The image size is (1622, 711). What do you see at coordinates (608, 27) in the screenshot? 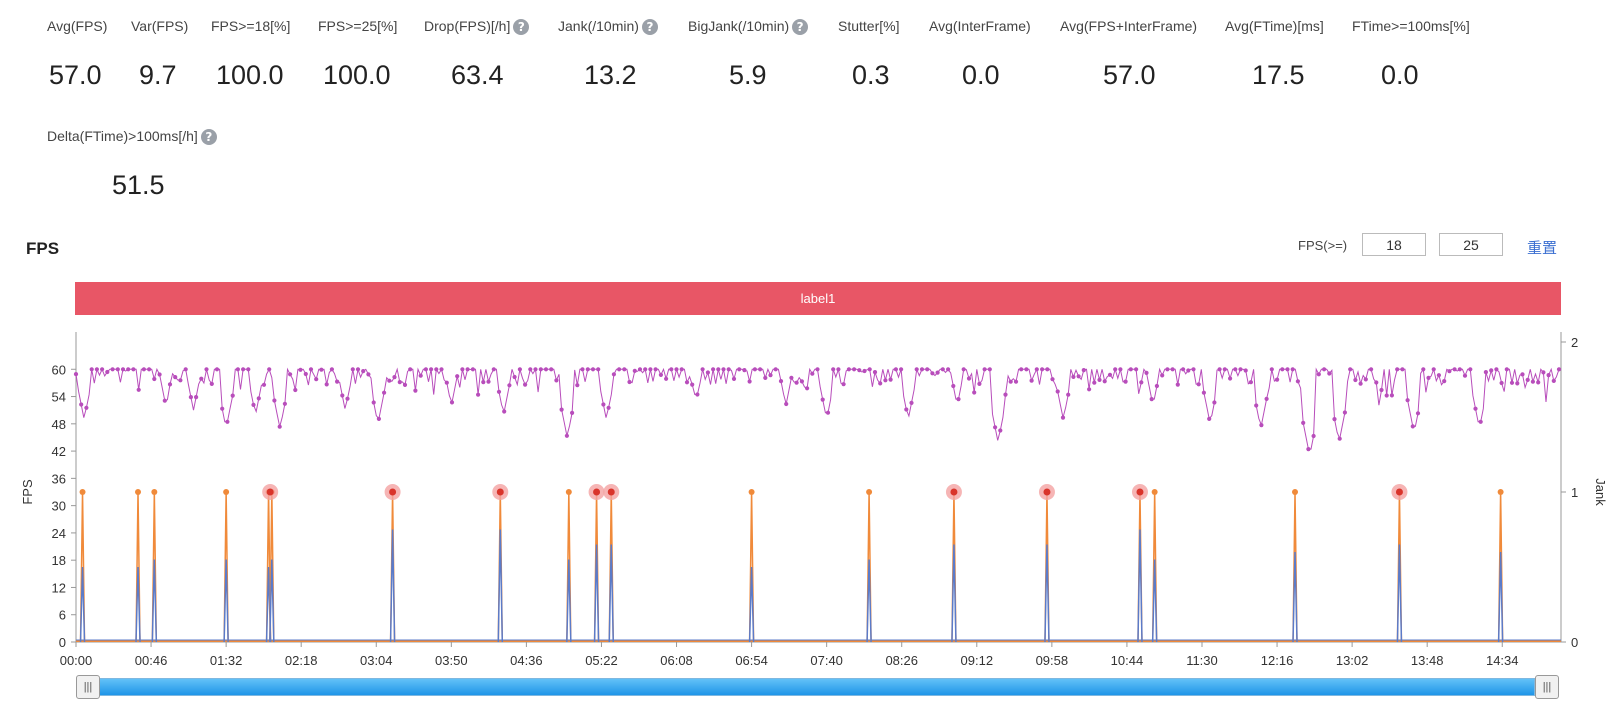
I see `metric-label: Jank(/10min)?` at bounding box center [608, 27].